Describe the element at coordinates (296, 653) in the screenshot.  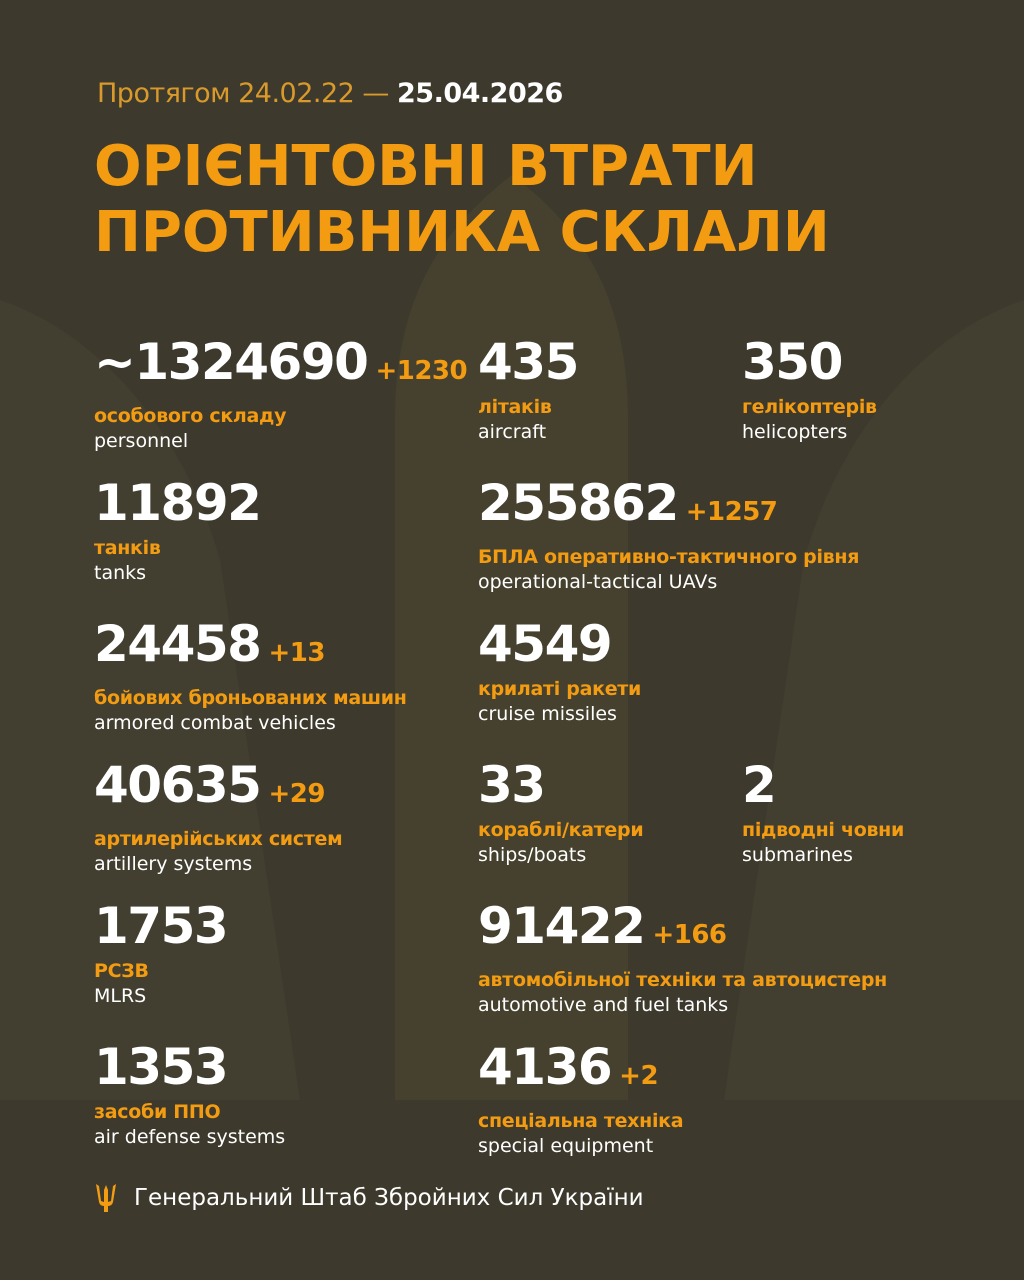
I see `stat-delta: +13` at that location.